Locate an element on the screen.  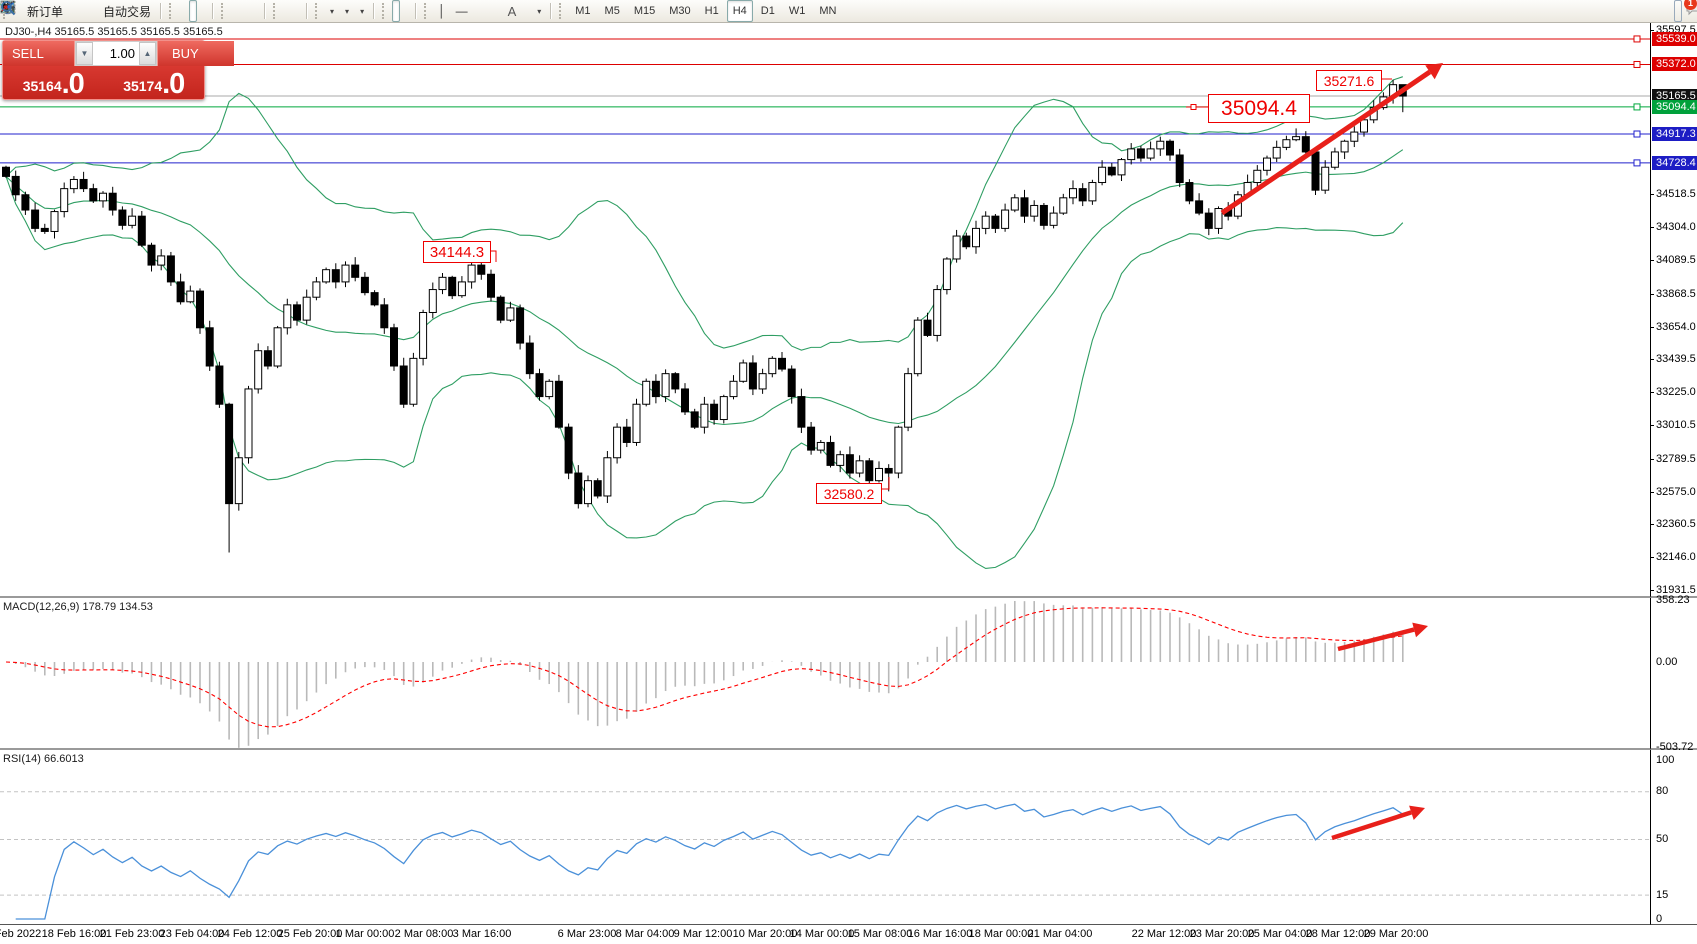
hline-handle-35094.4 is located at coordinates (1637, 107).